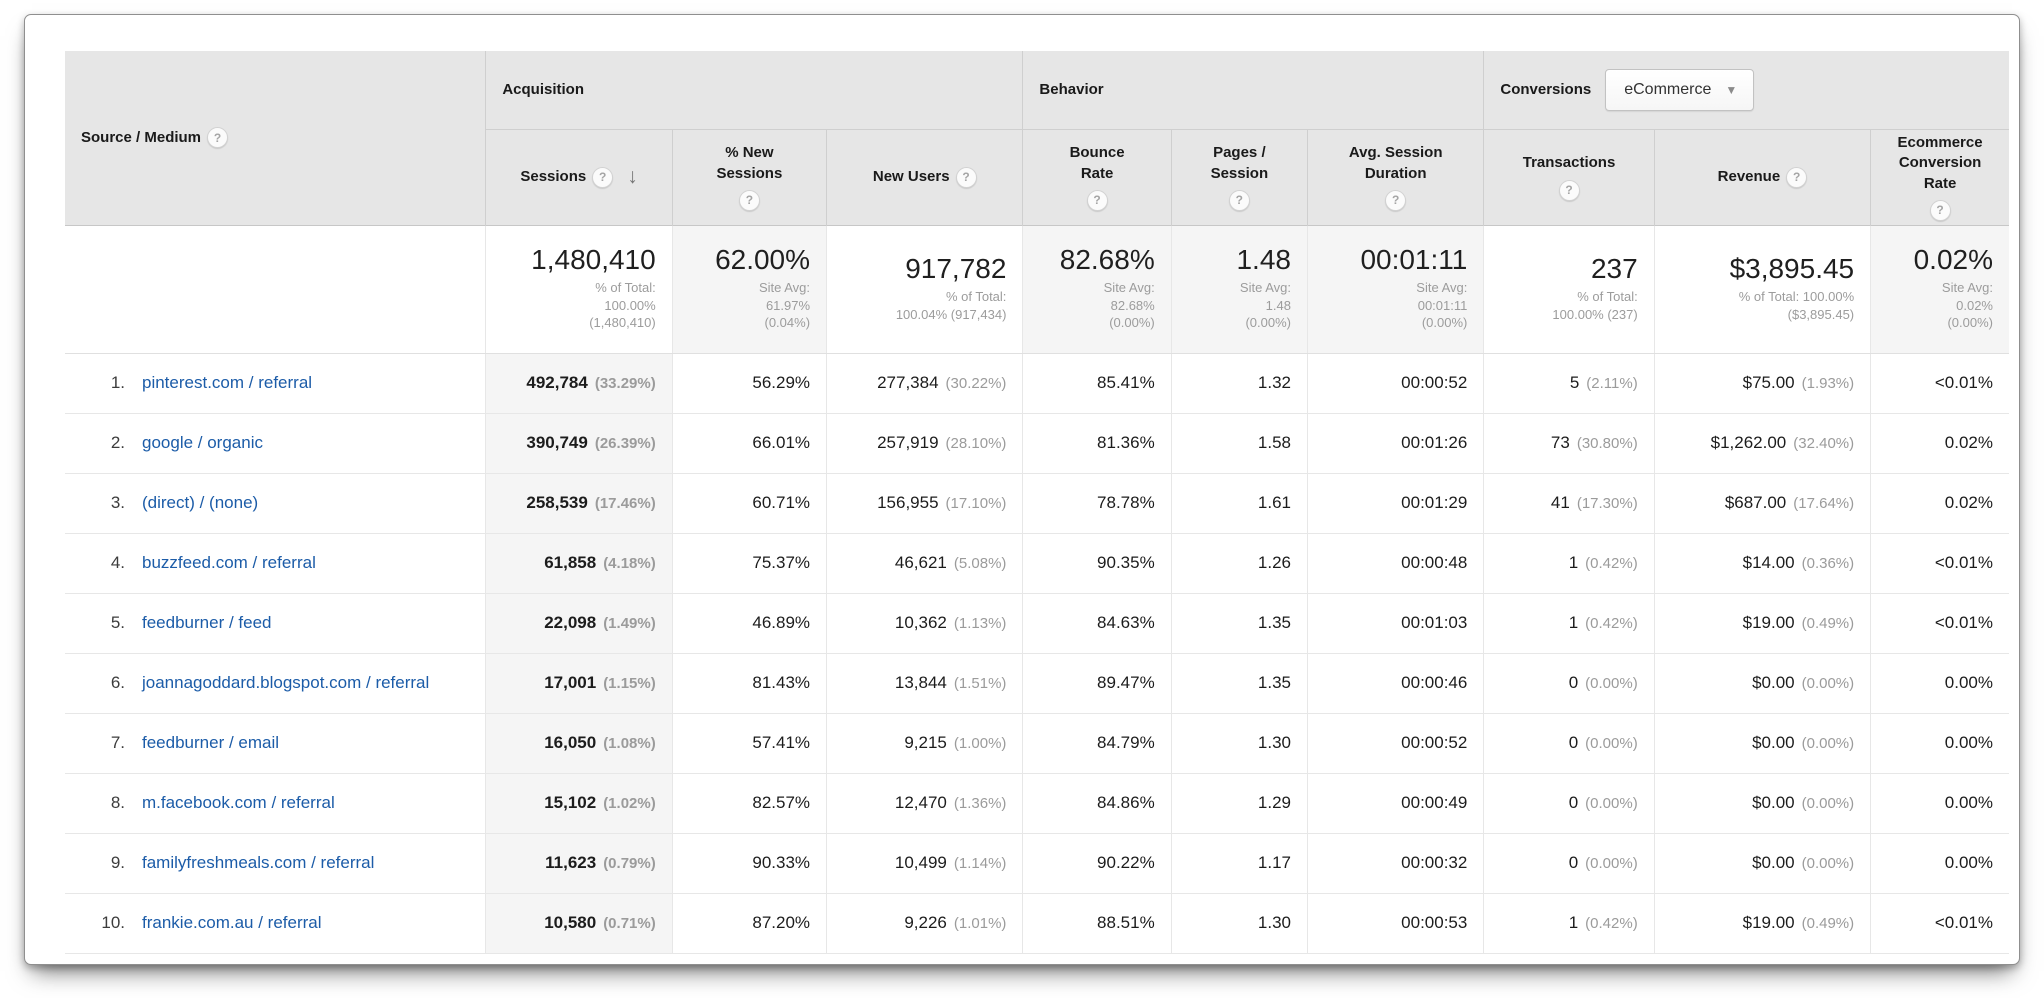 This screenshot has width=2044, height=998. I want to click on cell-ecommerce_conversion_rate: 0.02%, so click(1939, 503).